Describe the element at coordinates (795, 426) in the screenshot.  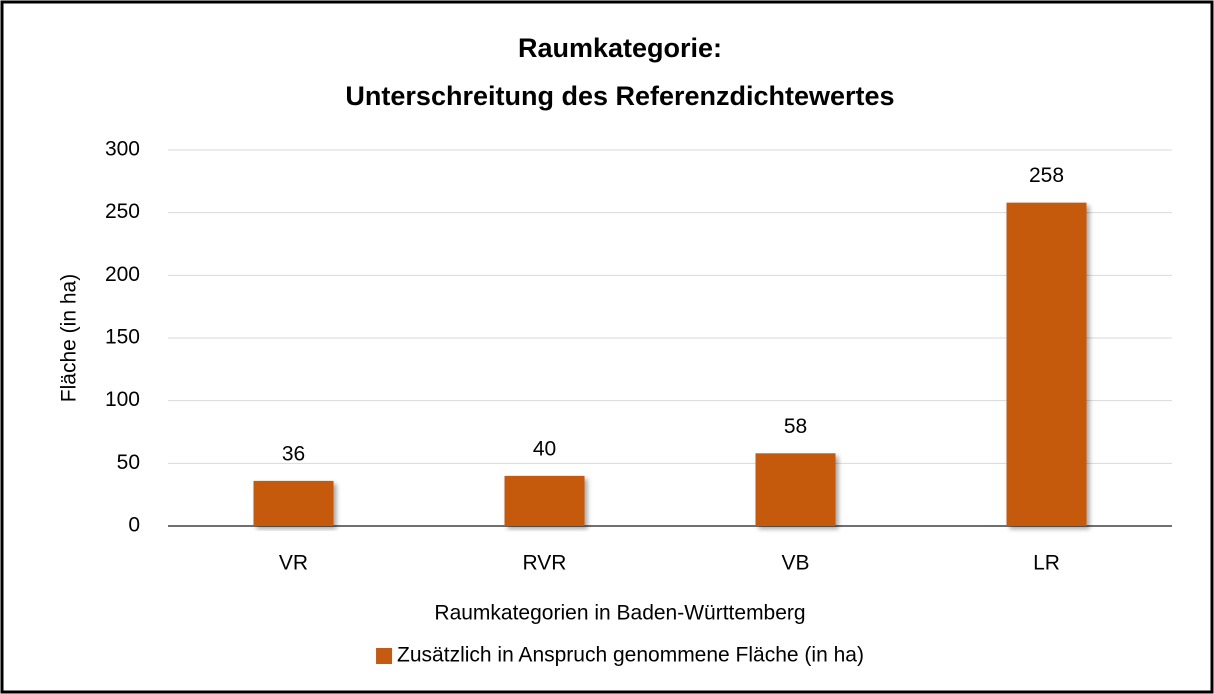
I see `data-label: 58` at that location.